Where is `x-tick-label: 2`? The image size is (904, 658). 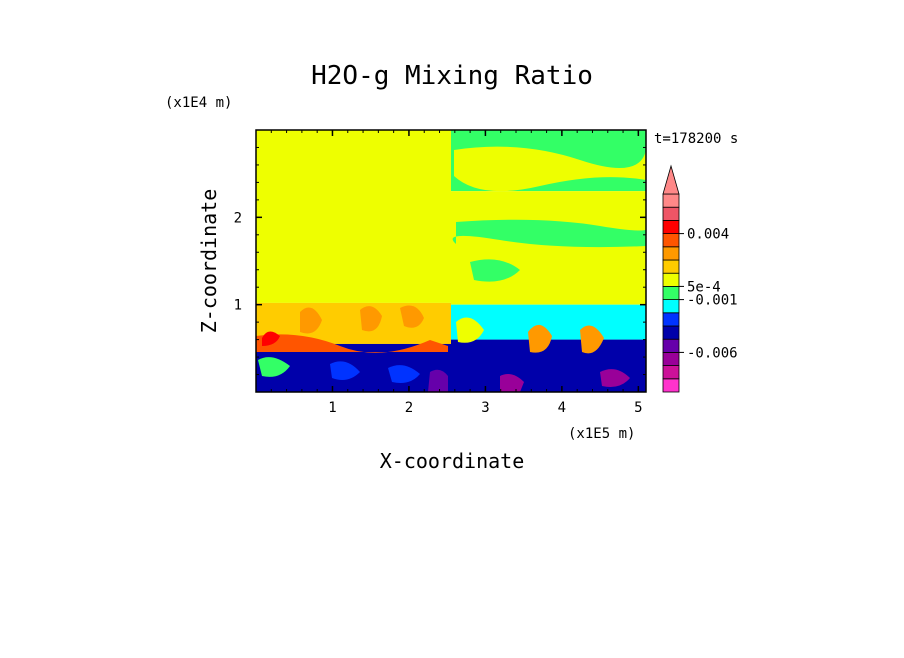 x-tick-label: 2 is located at coordinates (409, 408).